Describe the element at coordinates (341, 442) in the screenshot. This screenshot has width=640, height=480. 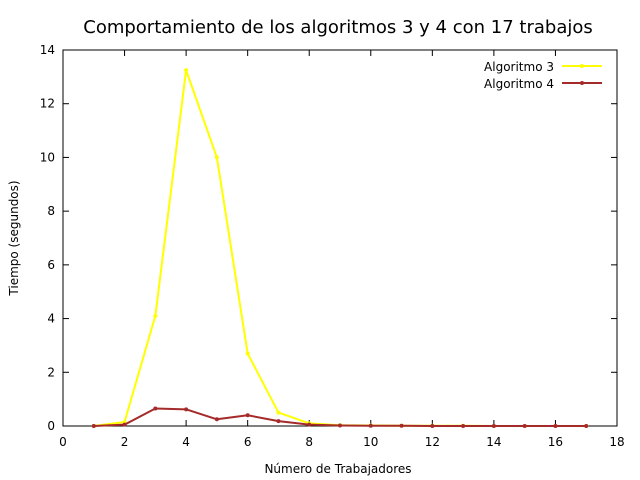
I see `x-tick-labels: 0 2 4 6 8 10 12 14 16 18` at that location.